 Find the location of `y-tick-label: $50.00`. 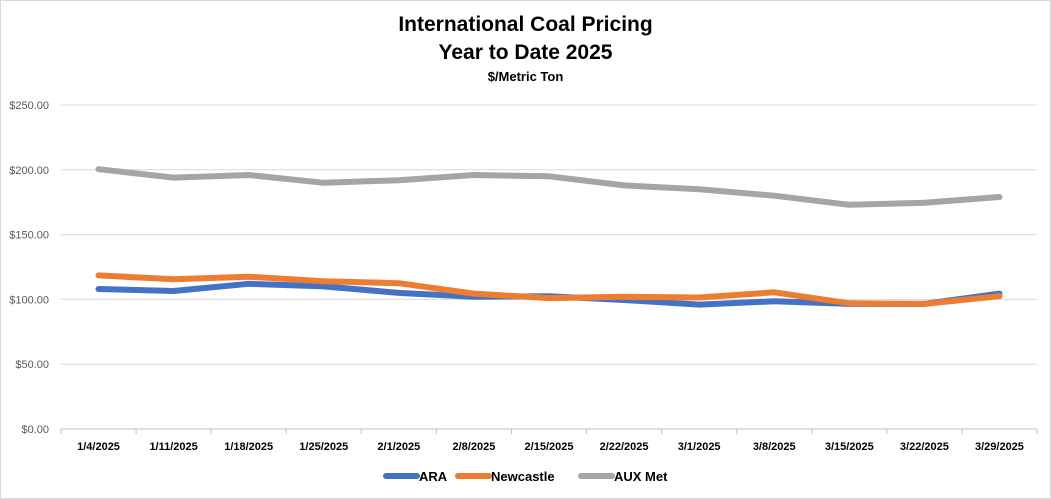

y-tick-label: $50.00 is located at coordinates (32, 365).